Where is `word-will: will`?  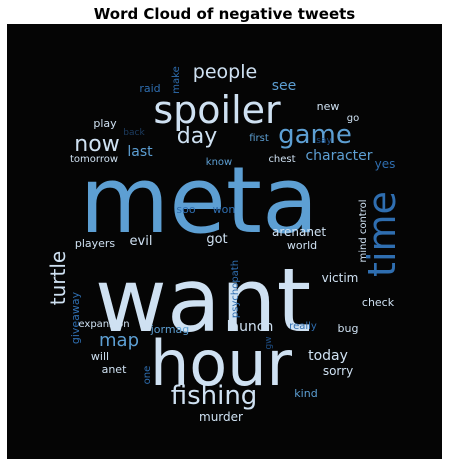 word-will: will is located at coordinates (100, 356).